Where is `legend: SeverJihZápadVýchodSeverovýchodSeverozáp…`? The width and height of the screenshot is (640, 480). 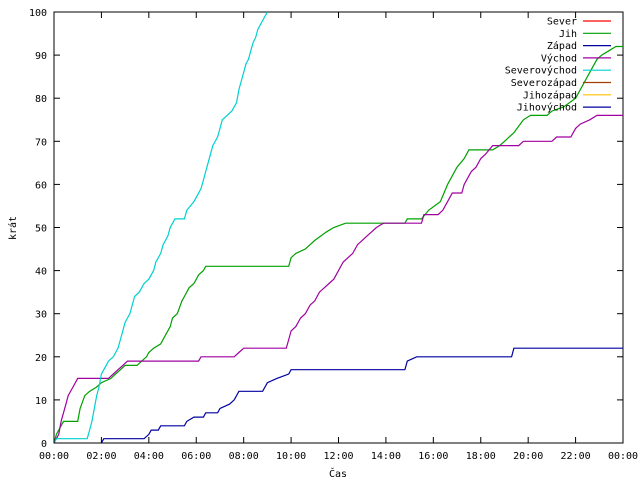
legend: SeverJihZápadVýchodSeverovýchodSeverozáp… is located at coordinates (558, 65).